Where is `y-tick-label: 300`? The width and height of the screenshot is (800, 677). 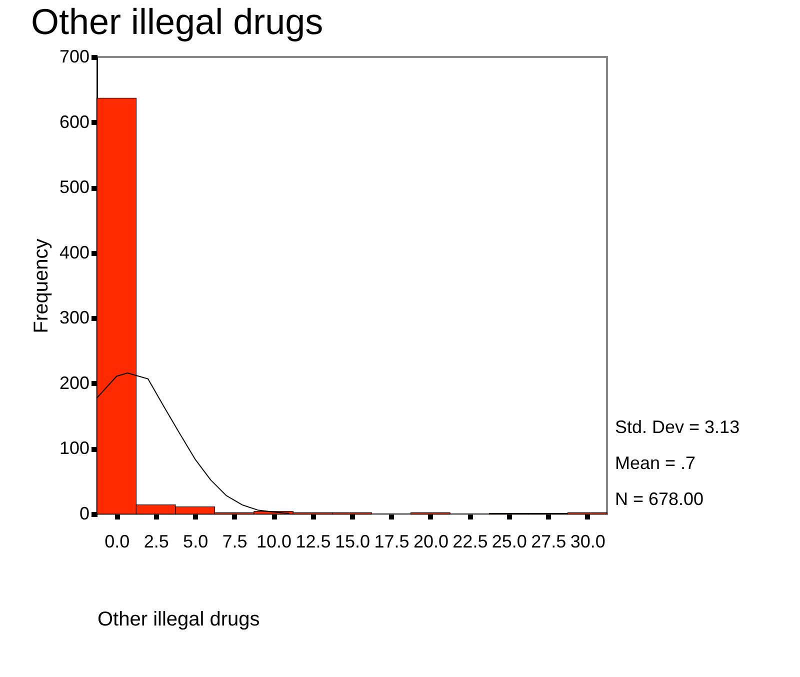 y-tick-label: 300 is located at coordinates (74, 318).